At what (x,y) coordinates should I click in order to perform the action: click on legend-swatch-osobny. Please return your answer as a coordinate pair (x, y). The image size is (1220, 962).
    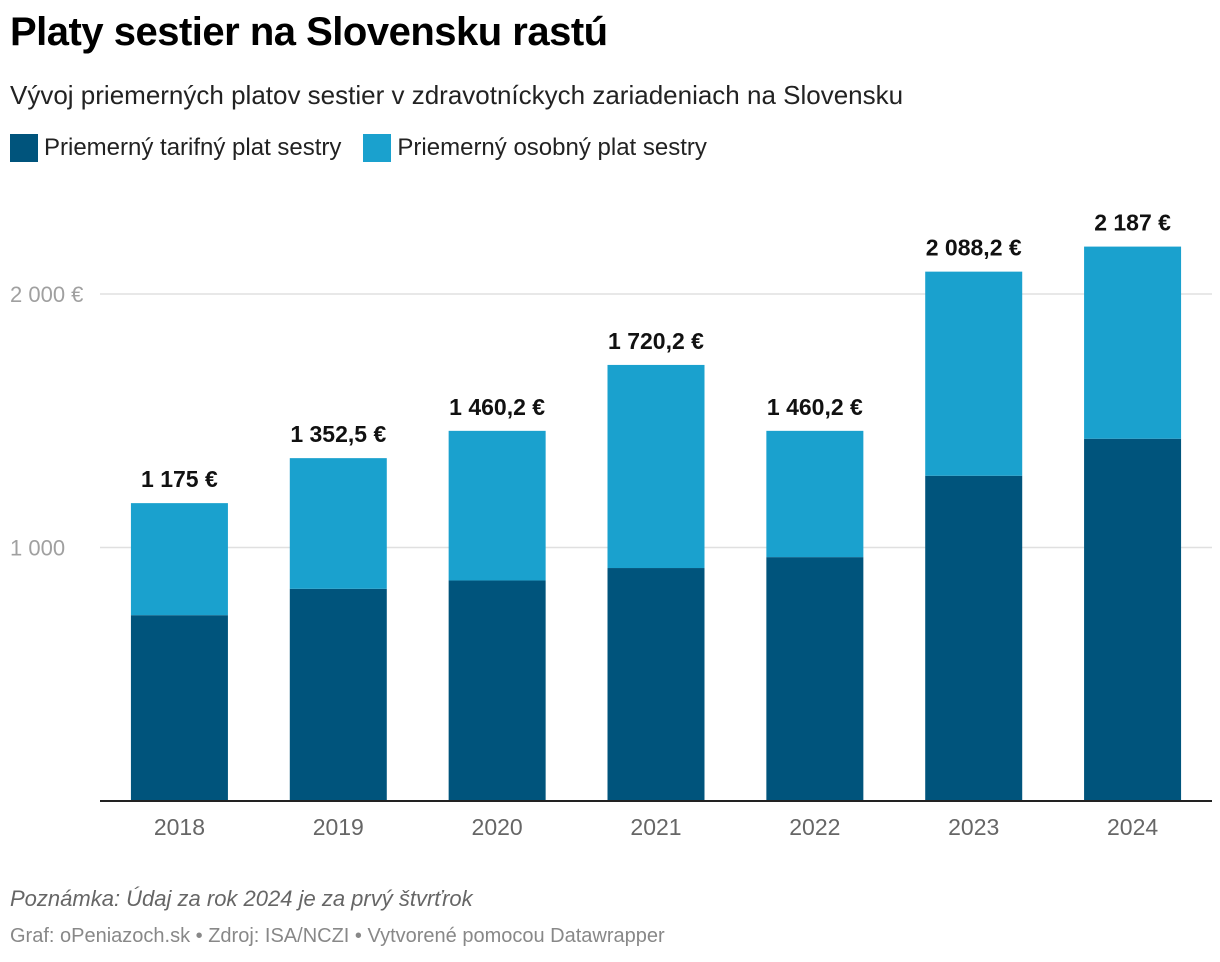
    Looking at the image, I should click on (377, 148).